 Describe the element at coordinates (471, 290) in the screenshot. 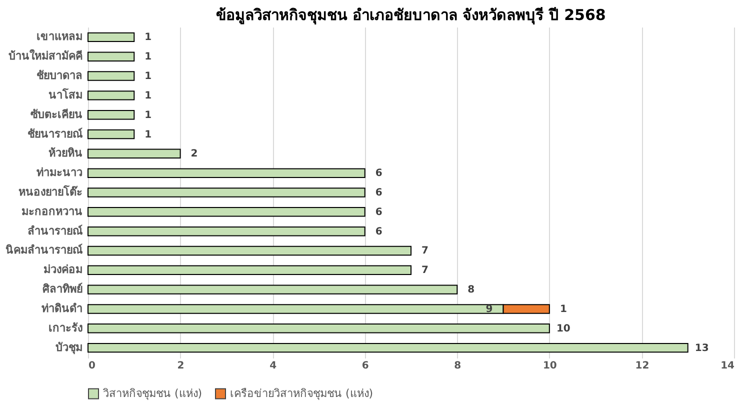

I see `data-label: 8` at that location.